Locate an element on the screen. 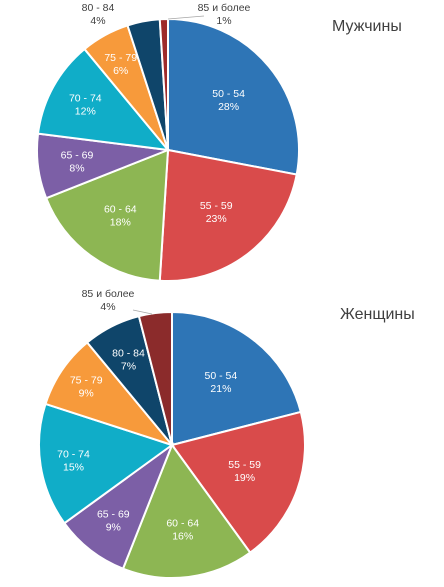 The width and height of the screenshot is (444, 587). chart-title-women: Женщины is located at coordinates (377, 314).